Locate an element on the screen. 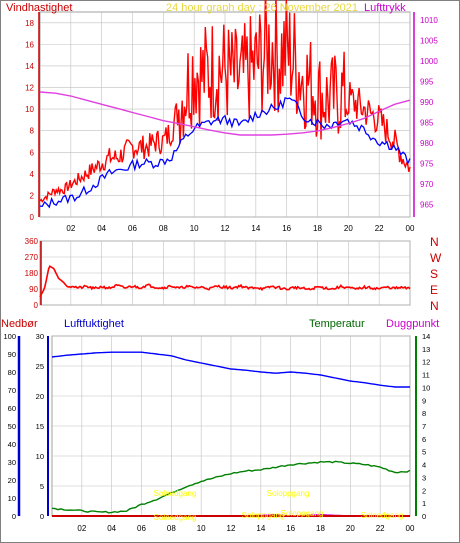  y-tick-label-left: 10 is located at coordinates (29, 109).